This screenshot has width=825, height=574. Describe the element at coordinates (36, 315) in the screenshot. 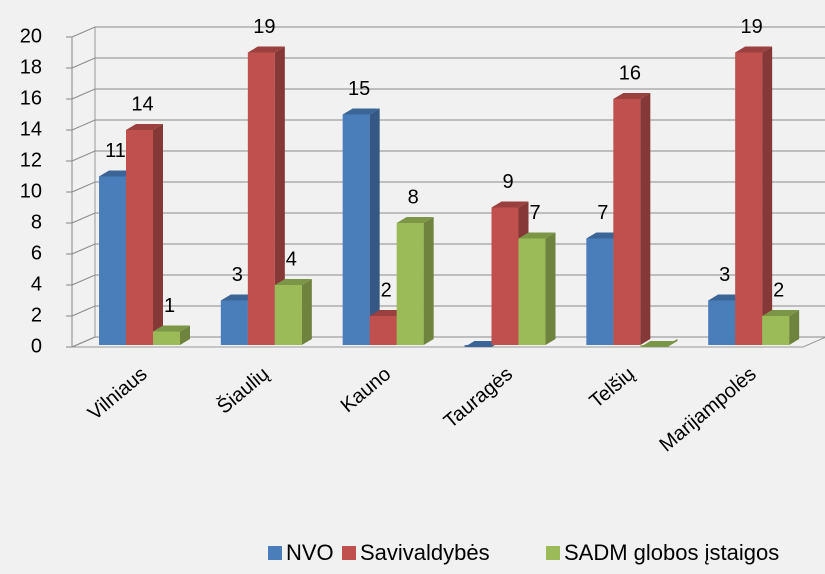

I see `y-tick-label: 2` at that location.